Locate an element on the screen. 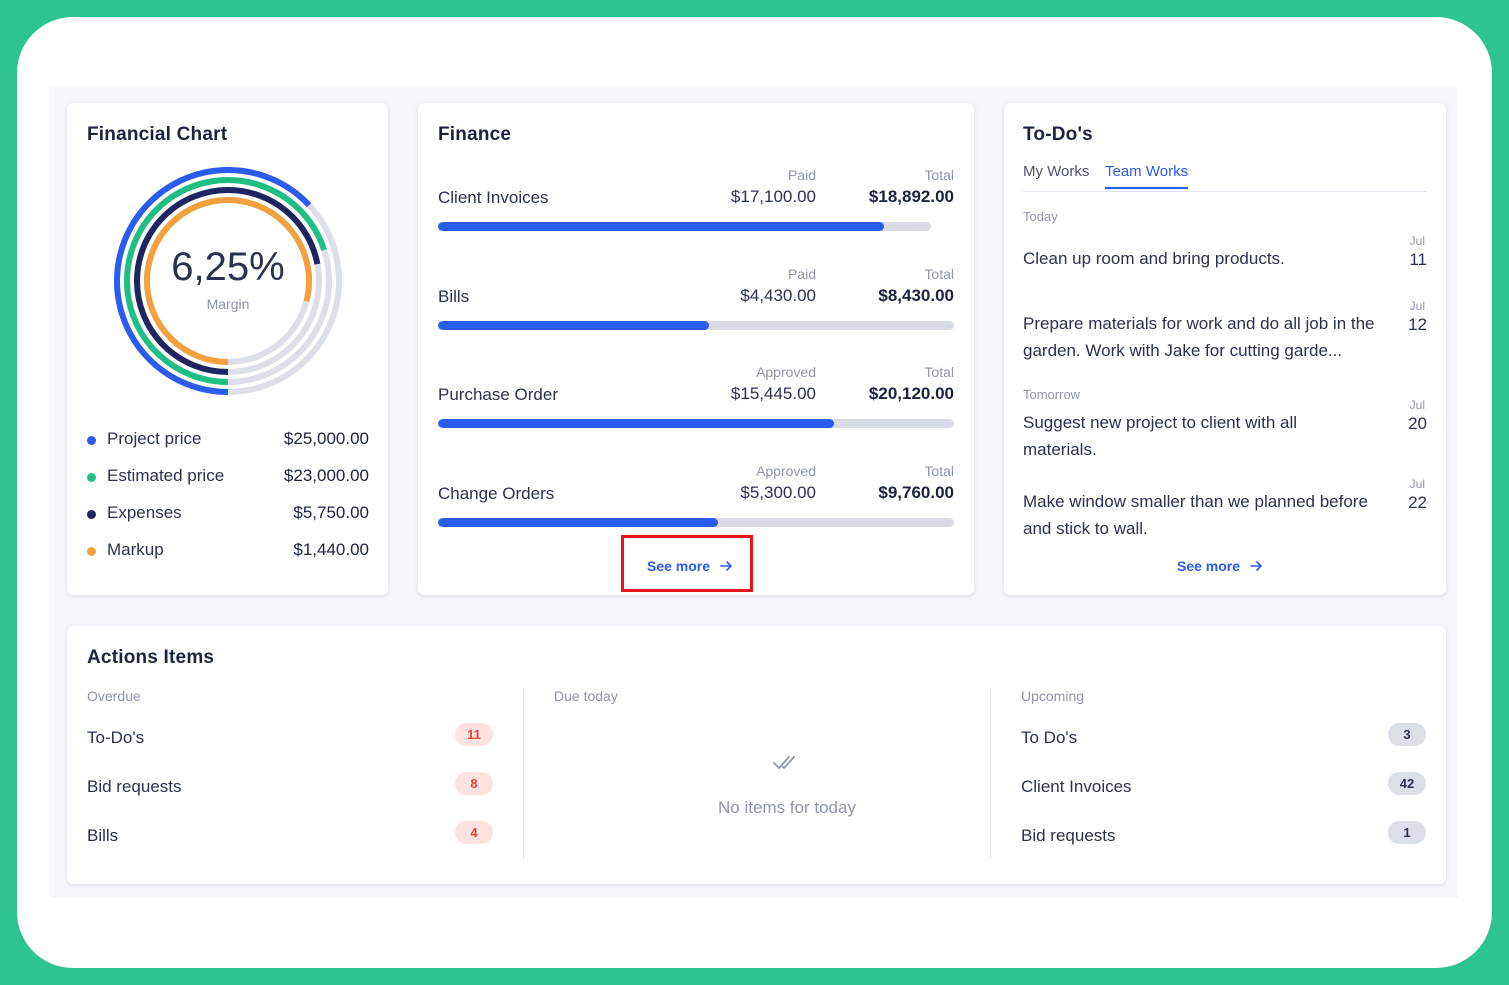 The image size is (1509, 985). upcoming-label: Upcoming is located at coordinates (1053, 696).